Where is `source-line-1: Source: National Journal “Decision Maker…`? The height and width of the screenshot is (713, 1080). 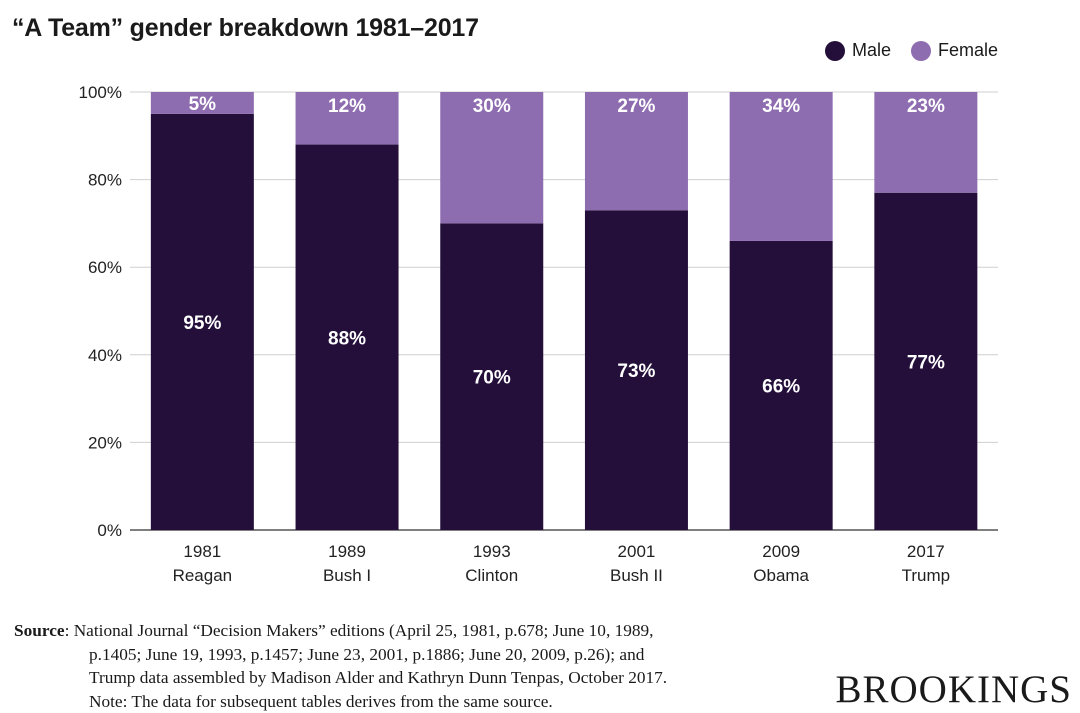 source-line-1: Source: National Journal “Decision Maker… is located at coordinates (409, 631).